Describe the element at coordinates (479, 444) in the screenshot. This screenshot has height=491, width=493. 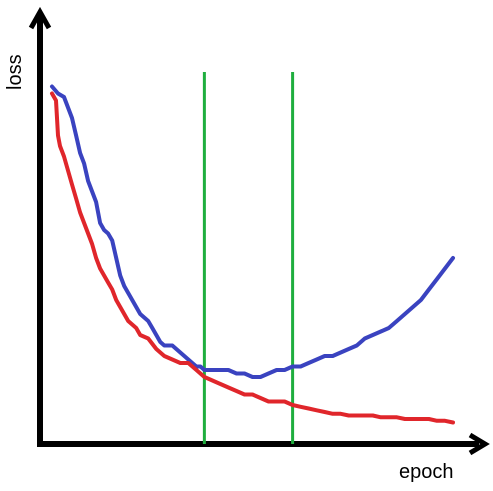
I see `x-axis-arrowhead` at that location.